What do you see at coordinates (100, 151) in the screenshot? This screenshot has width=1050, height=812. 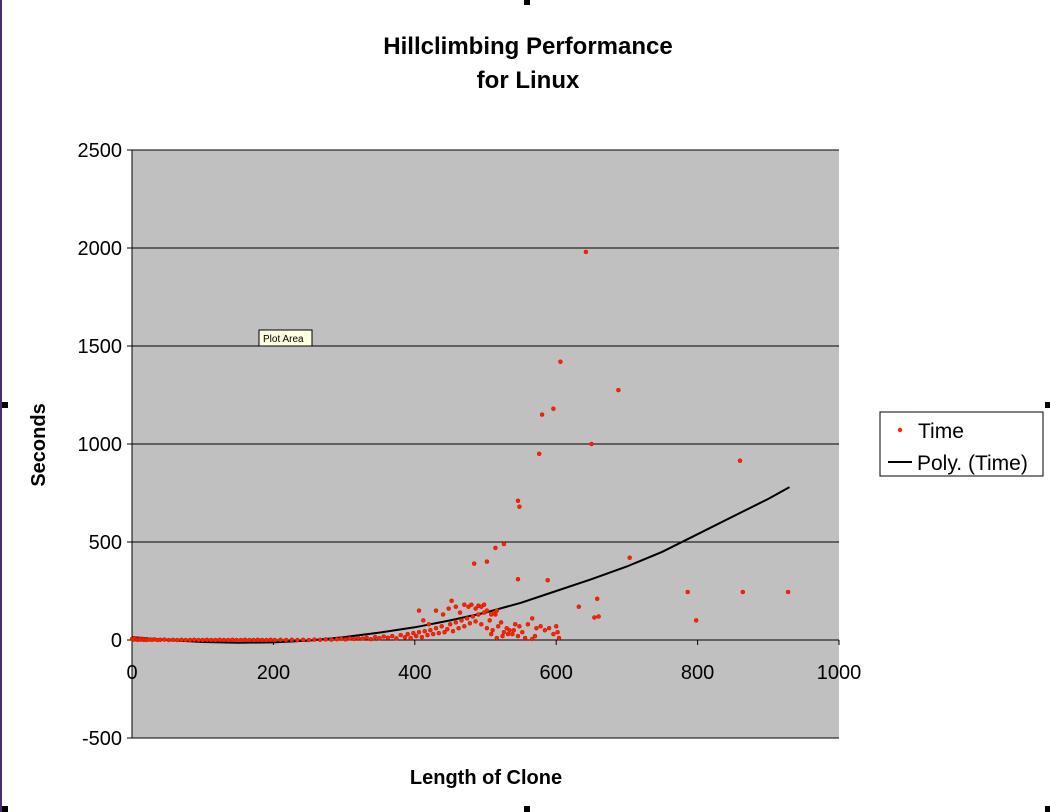 I see `y-tick-label: 2500` at bounding box center [100, 151].